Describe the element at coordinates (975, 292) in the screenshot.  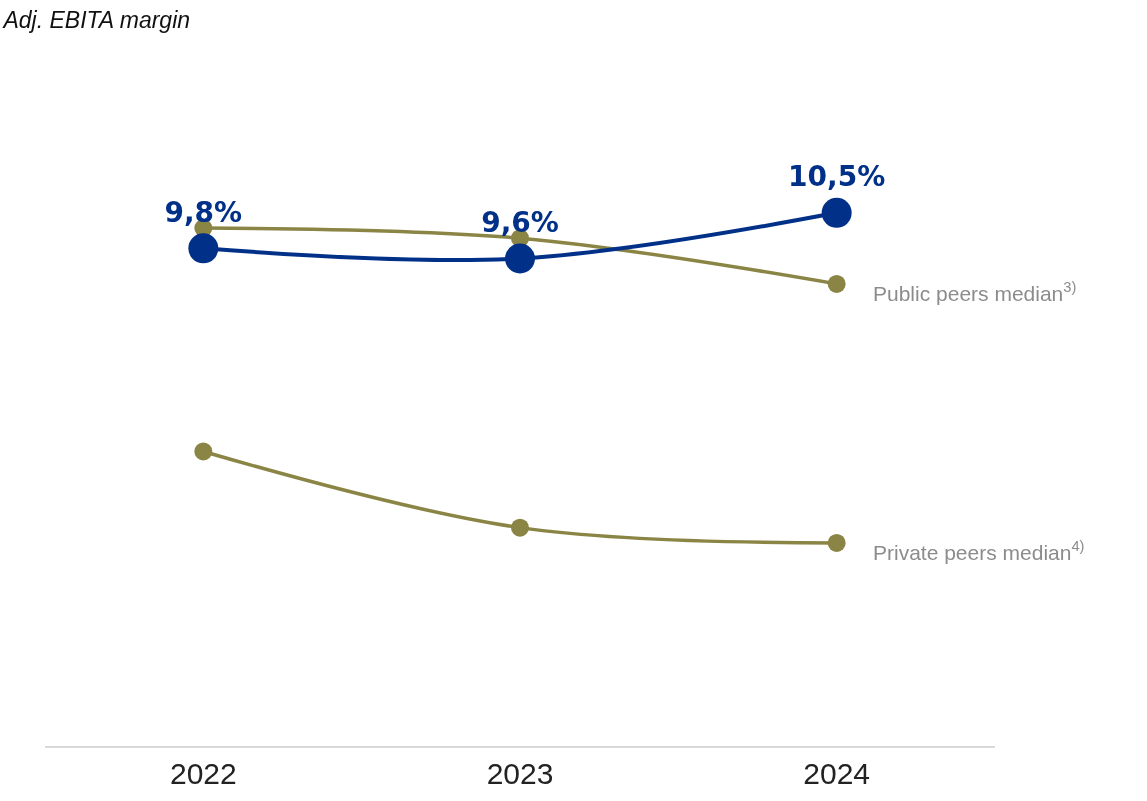
I see `series-label: Public peers median$^{3)}$` at that location.